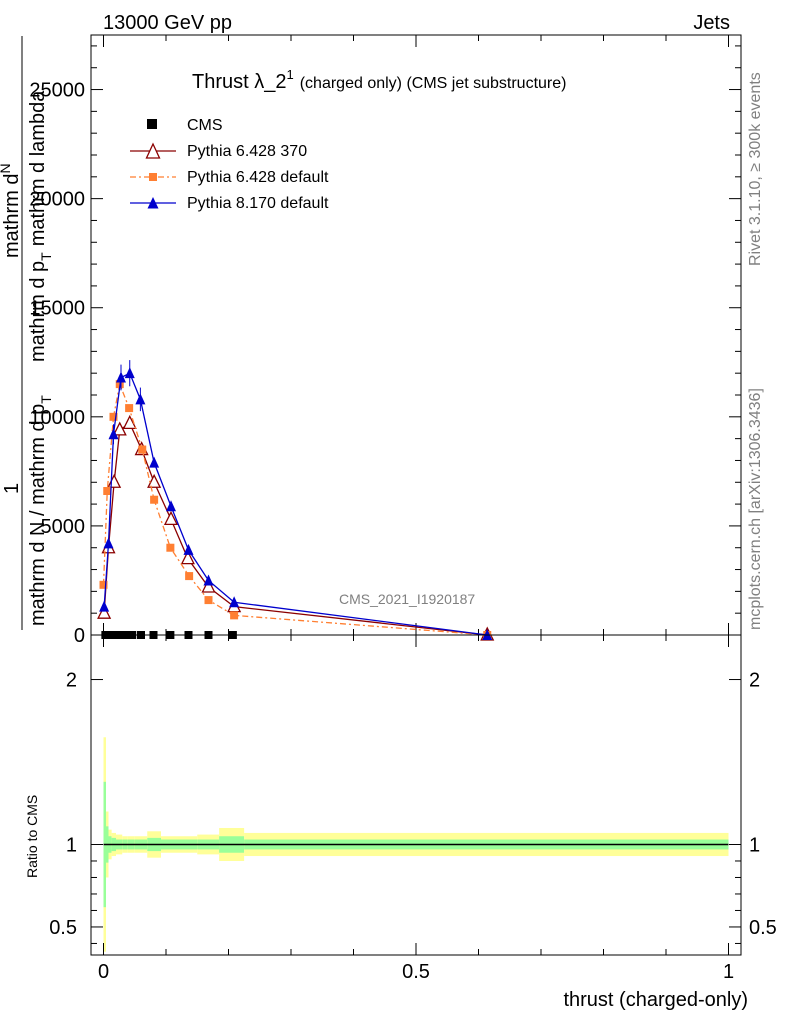 Image resolution: width=786 pixels, height=1024 pixels. Describe the element at coordinates (153, 177) in the screenshot. I see `legend-marker-py6-default` at that location.